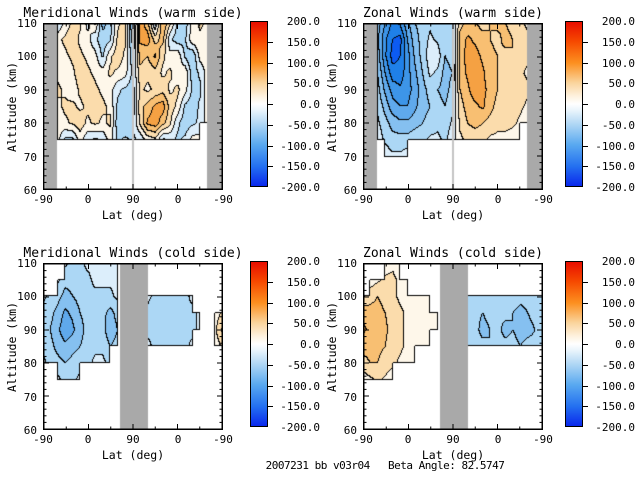 This screenshot has height=480, width=640. What do you see at coordinates (453, 13) in the screenshot?
I see `panel-title: Zonal Winds (warm side)` at bounding box center [453, 13].